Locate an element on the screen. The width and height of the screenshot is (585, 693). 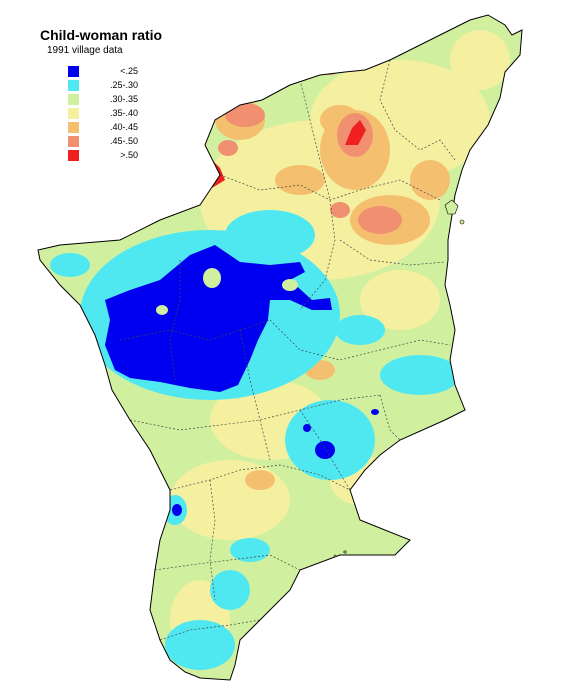
legend-item: .40-.45 is located at coordinates (103, 128).